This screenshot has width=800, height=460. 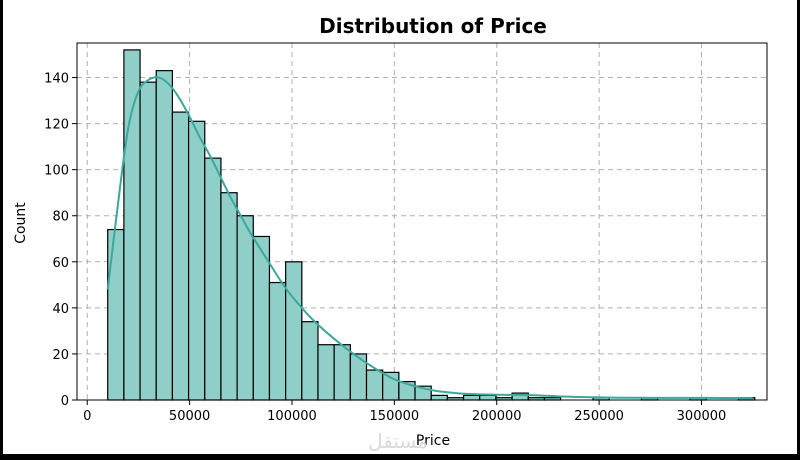 What do you see at coordinates (60, 240) in the screenshot?
I see `y-axis-ticks: 0 20 40 60 80 100 120 140` at bounding box center [60, 240].